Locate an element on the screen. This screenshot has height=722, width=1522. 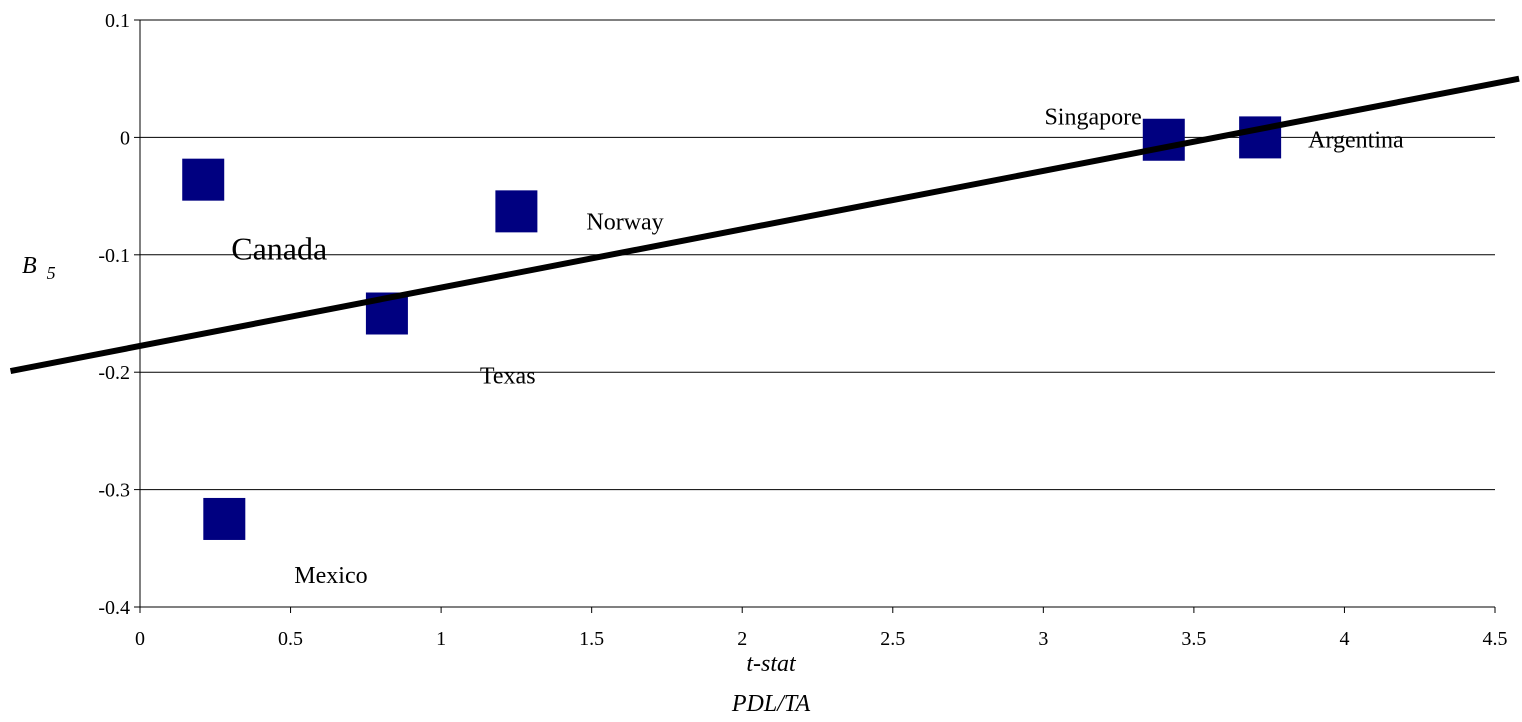
y-tick-label: -0.3 is located at coordinates (114, 491).